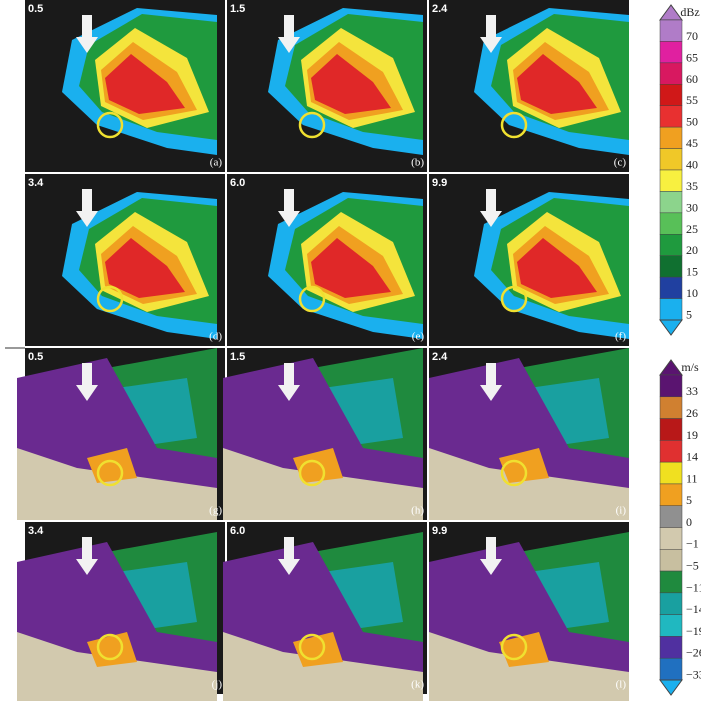 This screenshot has width=701, height=701. I want to click on scale-label: 15, so click(692, 272).